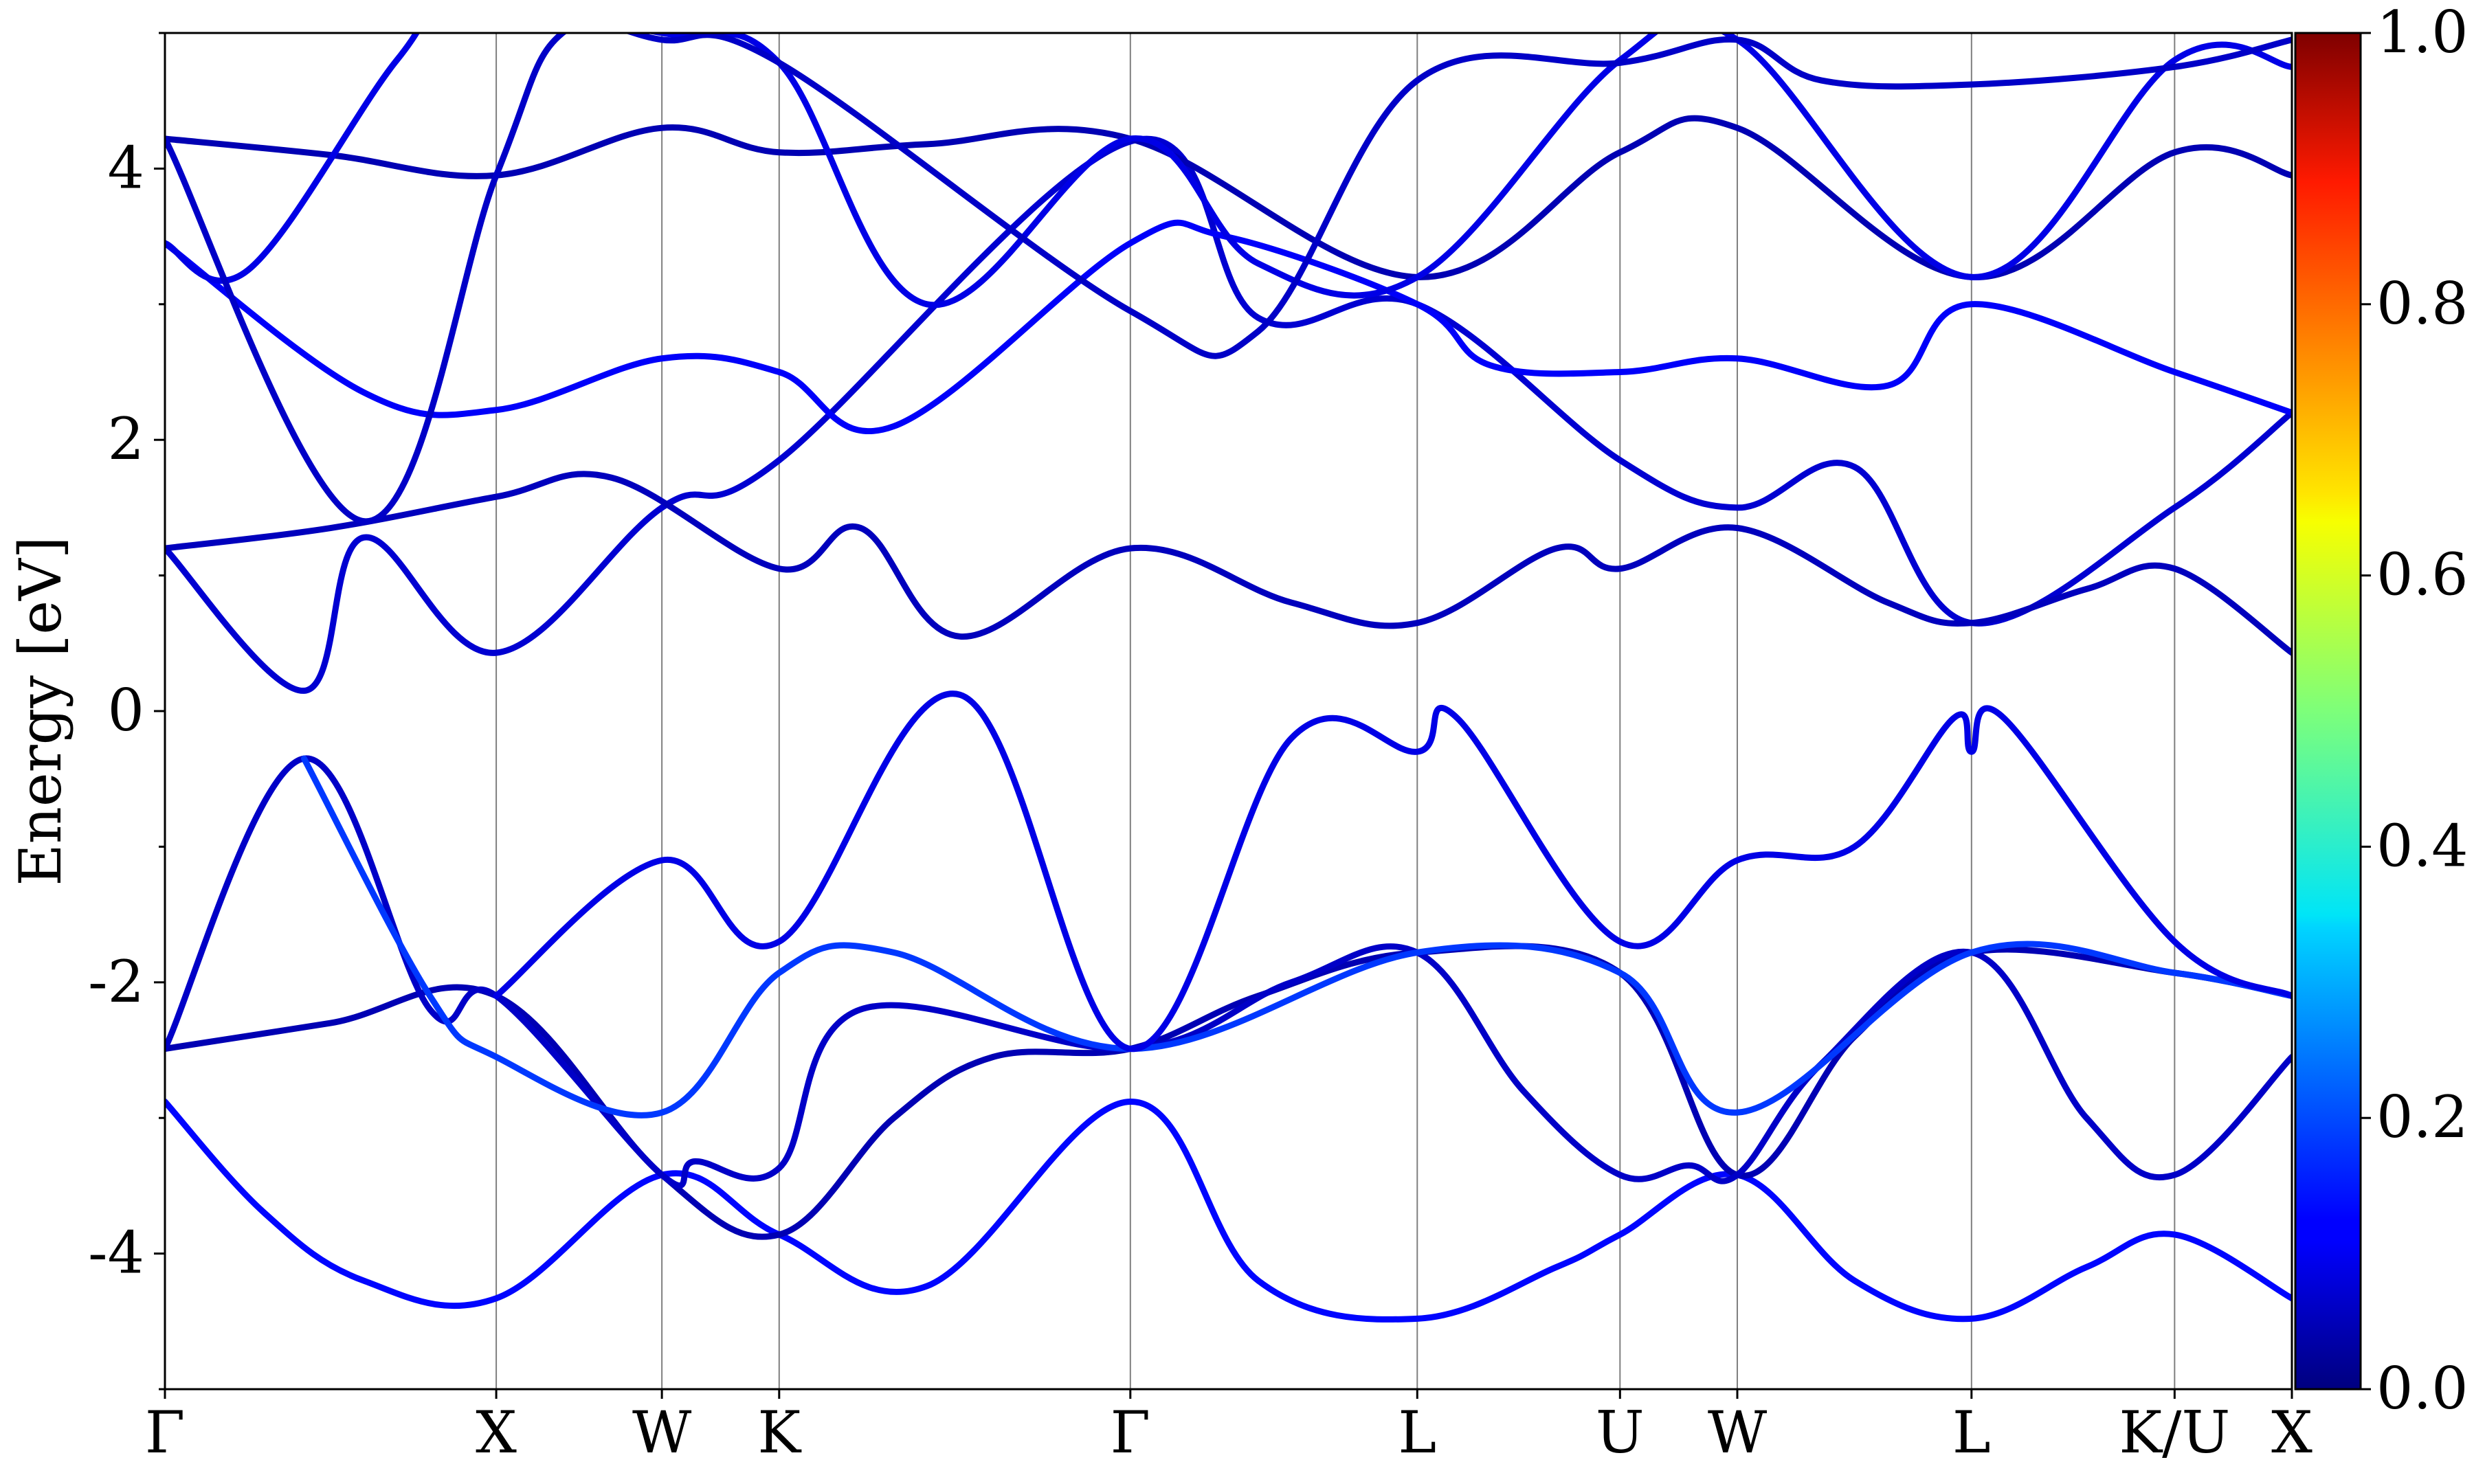 The height and width of the screenshot is (1484, 2474). I want to click on y-tick-label: 2, so click(126, 439).